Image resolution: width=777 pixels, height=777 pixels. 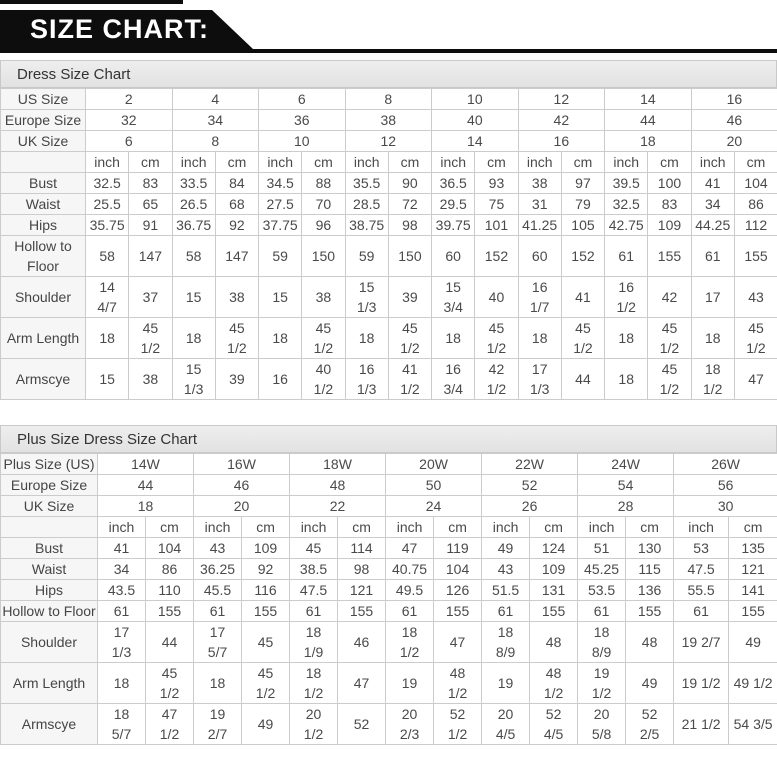 What do you see at coordinates (242, 464) in the screenshot?
I see `size-cell: 16W` at bounding box center [242, 464].